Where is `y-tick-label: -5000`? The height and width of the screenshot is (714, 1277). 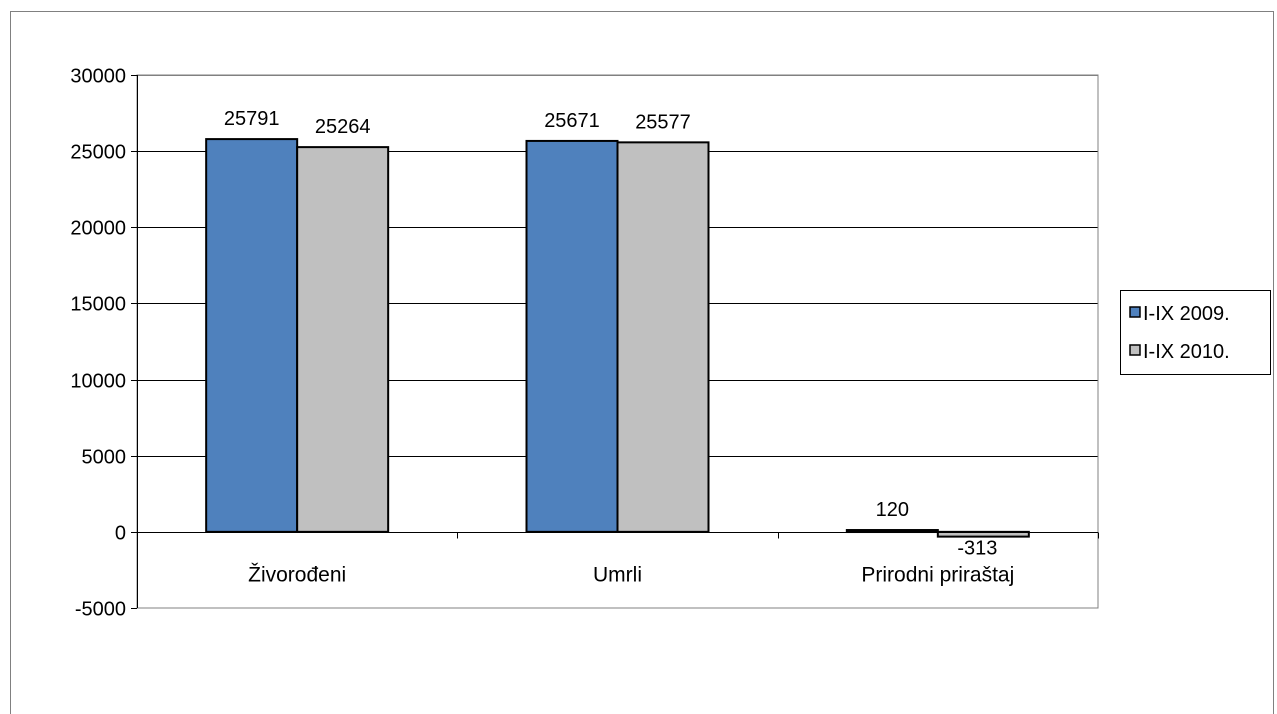 y-tick-label: -5000 is located at coordinates (100, 610).